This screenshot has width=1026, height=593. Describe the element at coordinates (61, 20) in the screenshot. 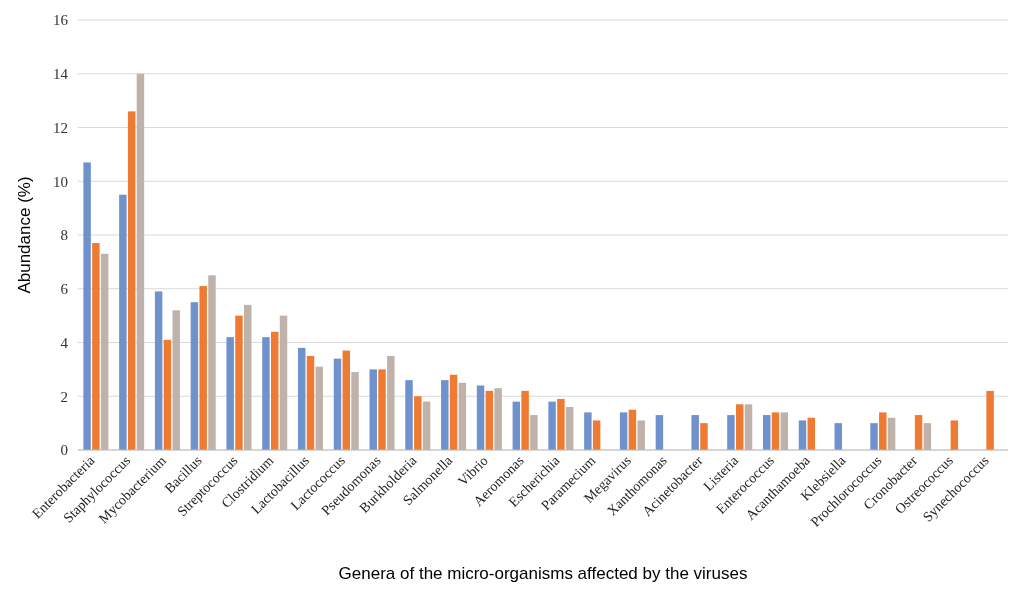

I see `y-tick-label: 16` at that location.